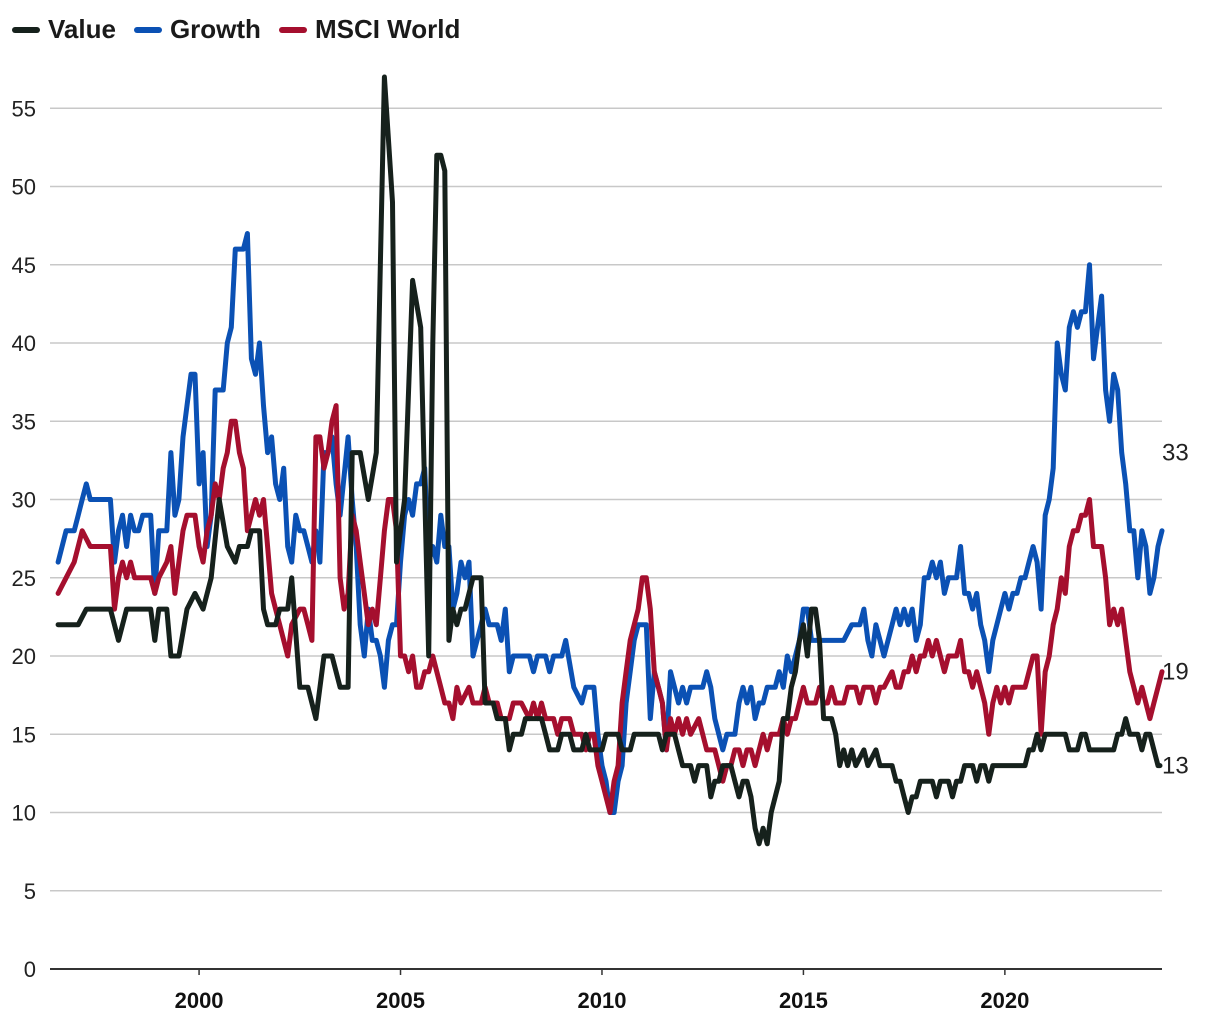 Image resolution: width=1220 pixels, height=1020 pixels. Describe the element at coordinates (24, 187) in the screenshot. I see `y-tick-label-50: 50` at that location.